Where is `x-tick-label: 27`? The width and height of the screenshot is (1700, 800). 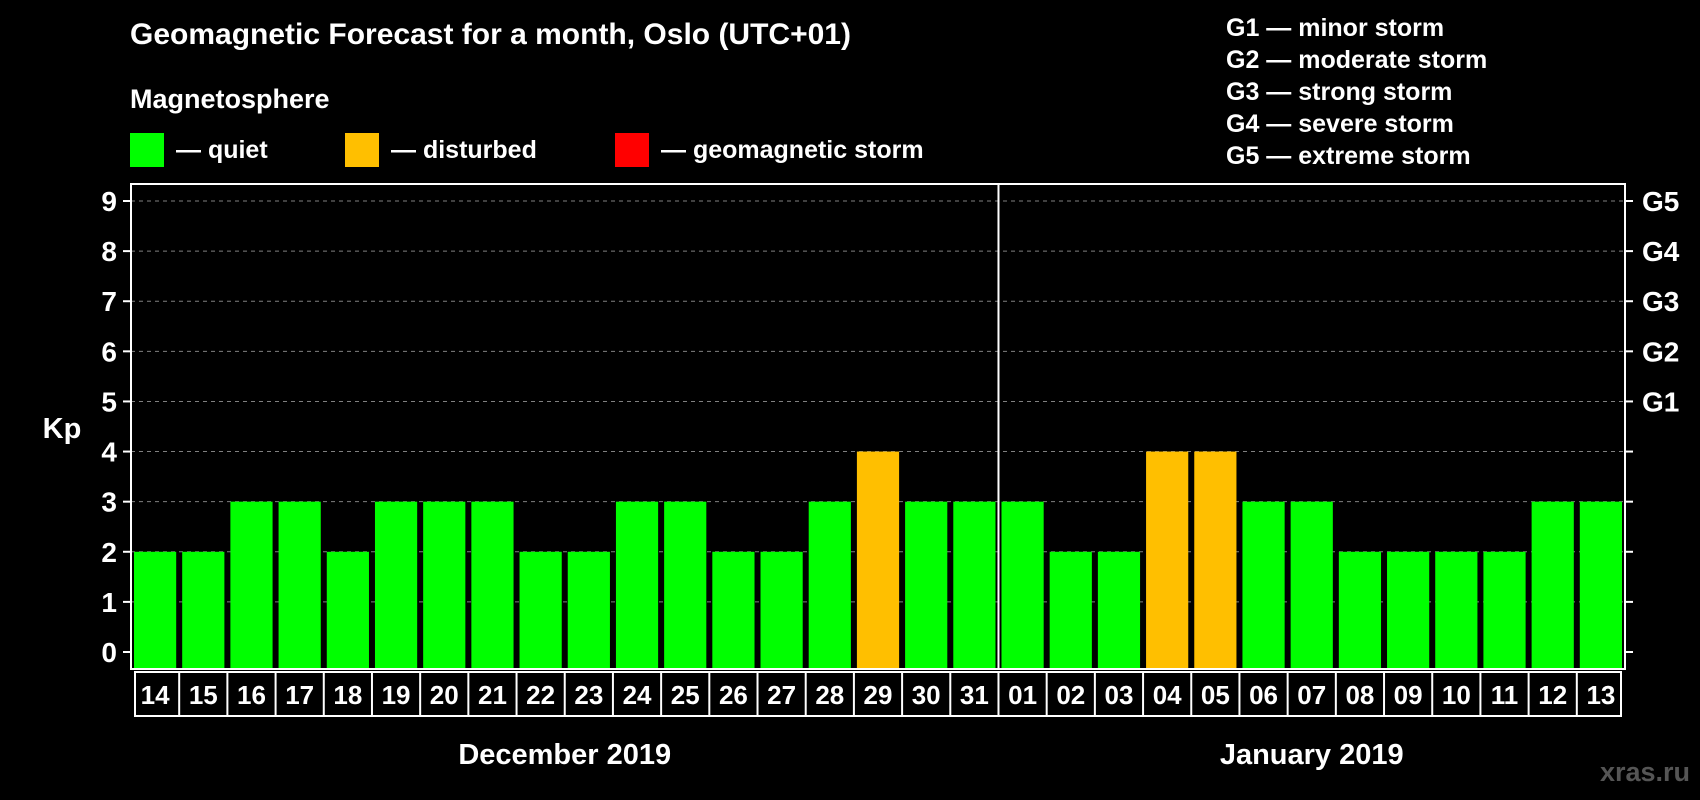
x-tick-label: 27 is located at coordinates (781, 695).